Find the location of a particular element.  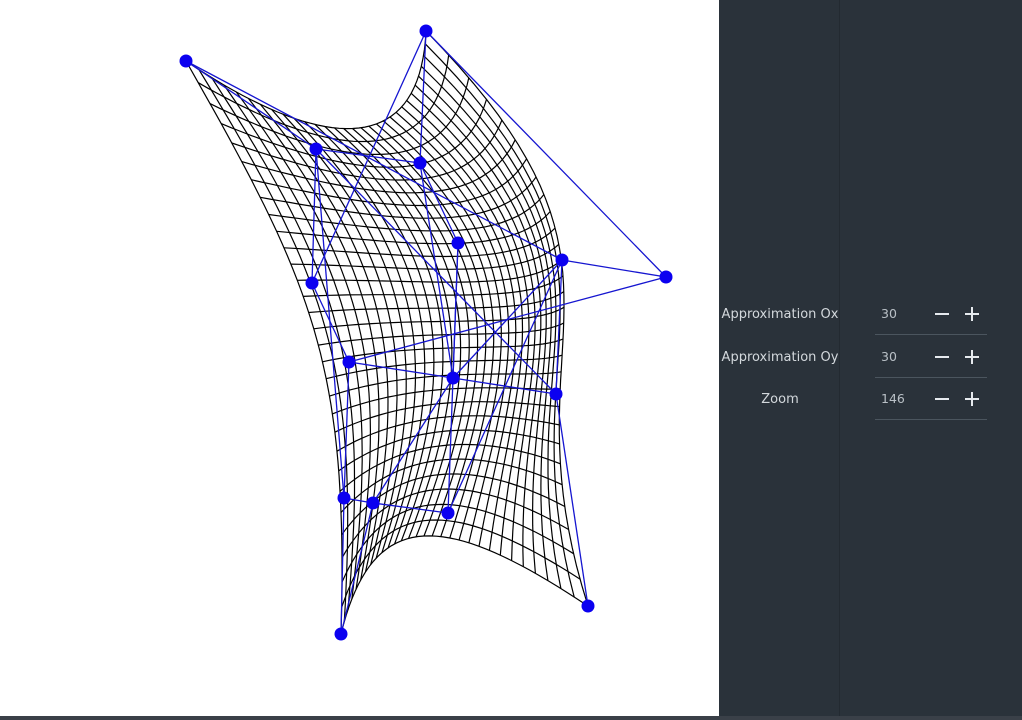

zoom-increment-button is located at coordinates (972, 399).